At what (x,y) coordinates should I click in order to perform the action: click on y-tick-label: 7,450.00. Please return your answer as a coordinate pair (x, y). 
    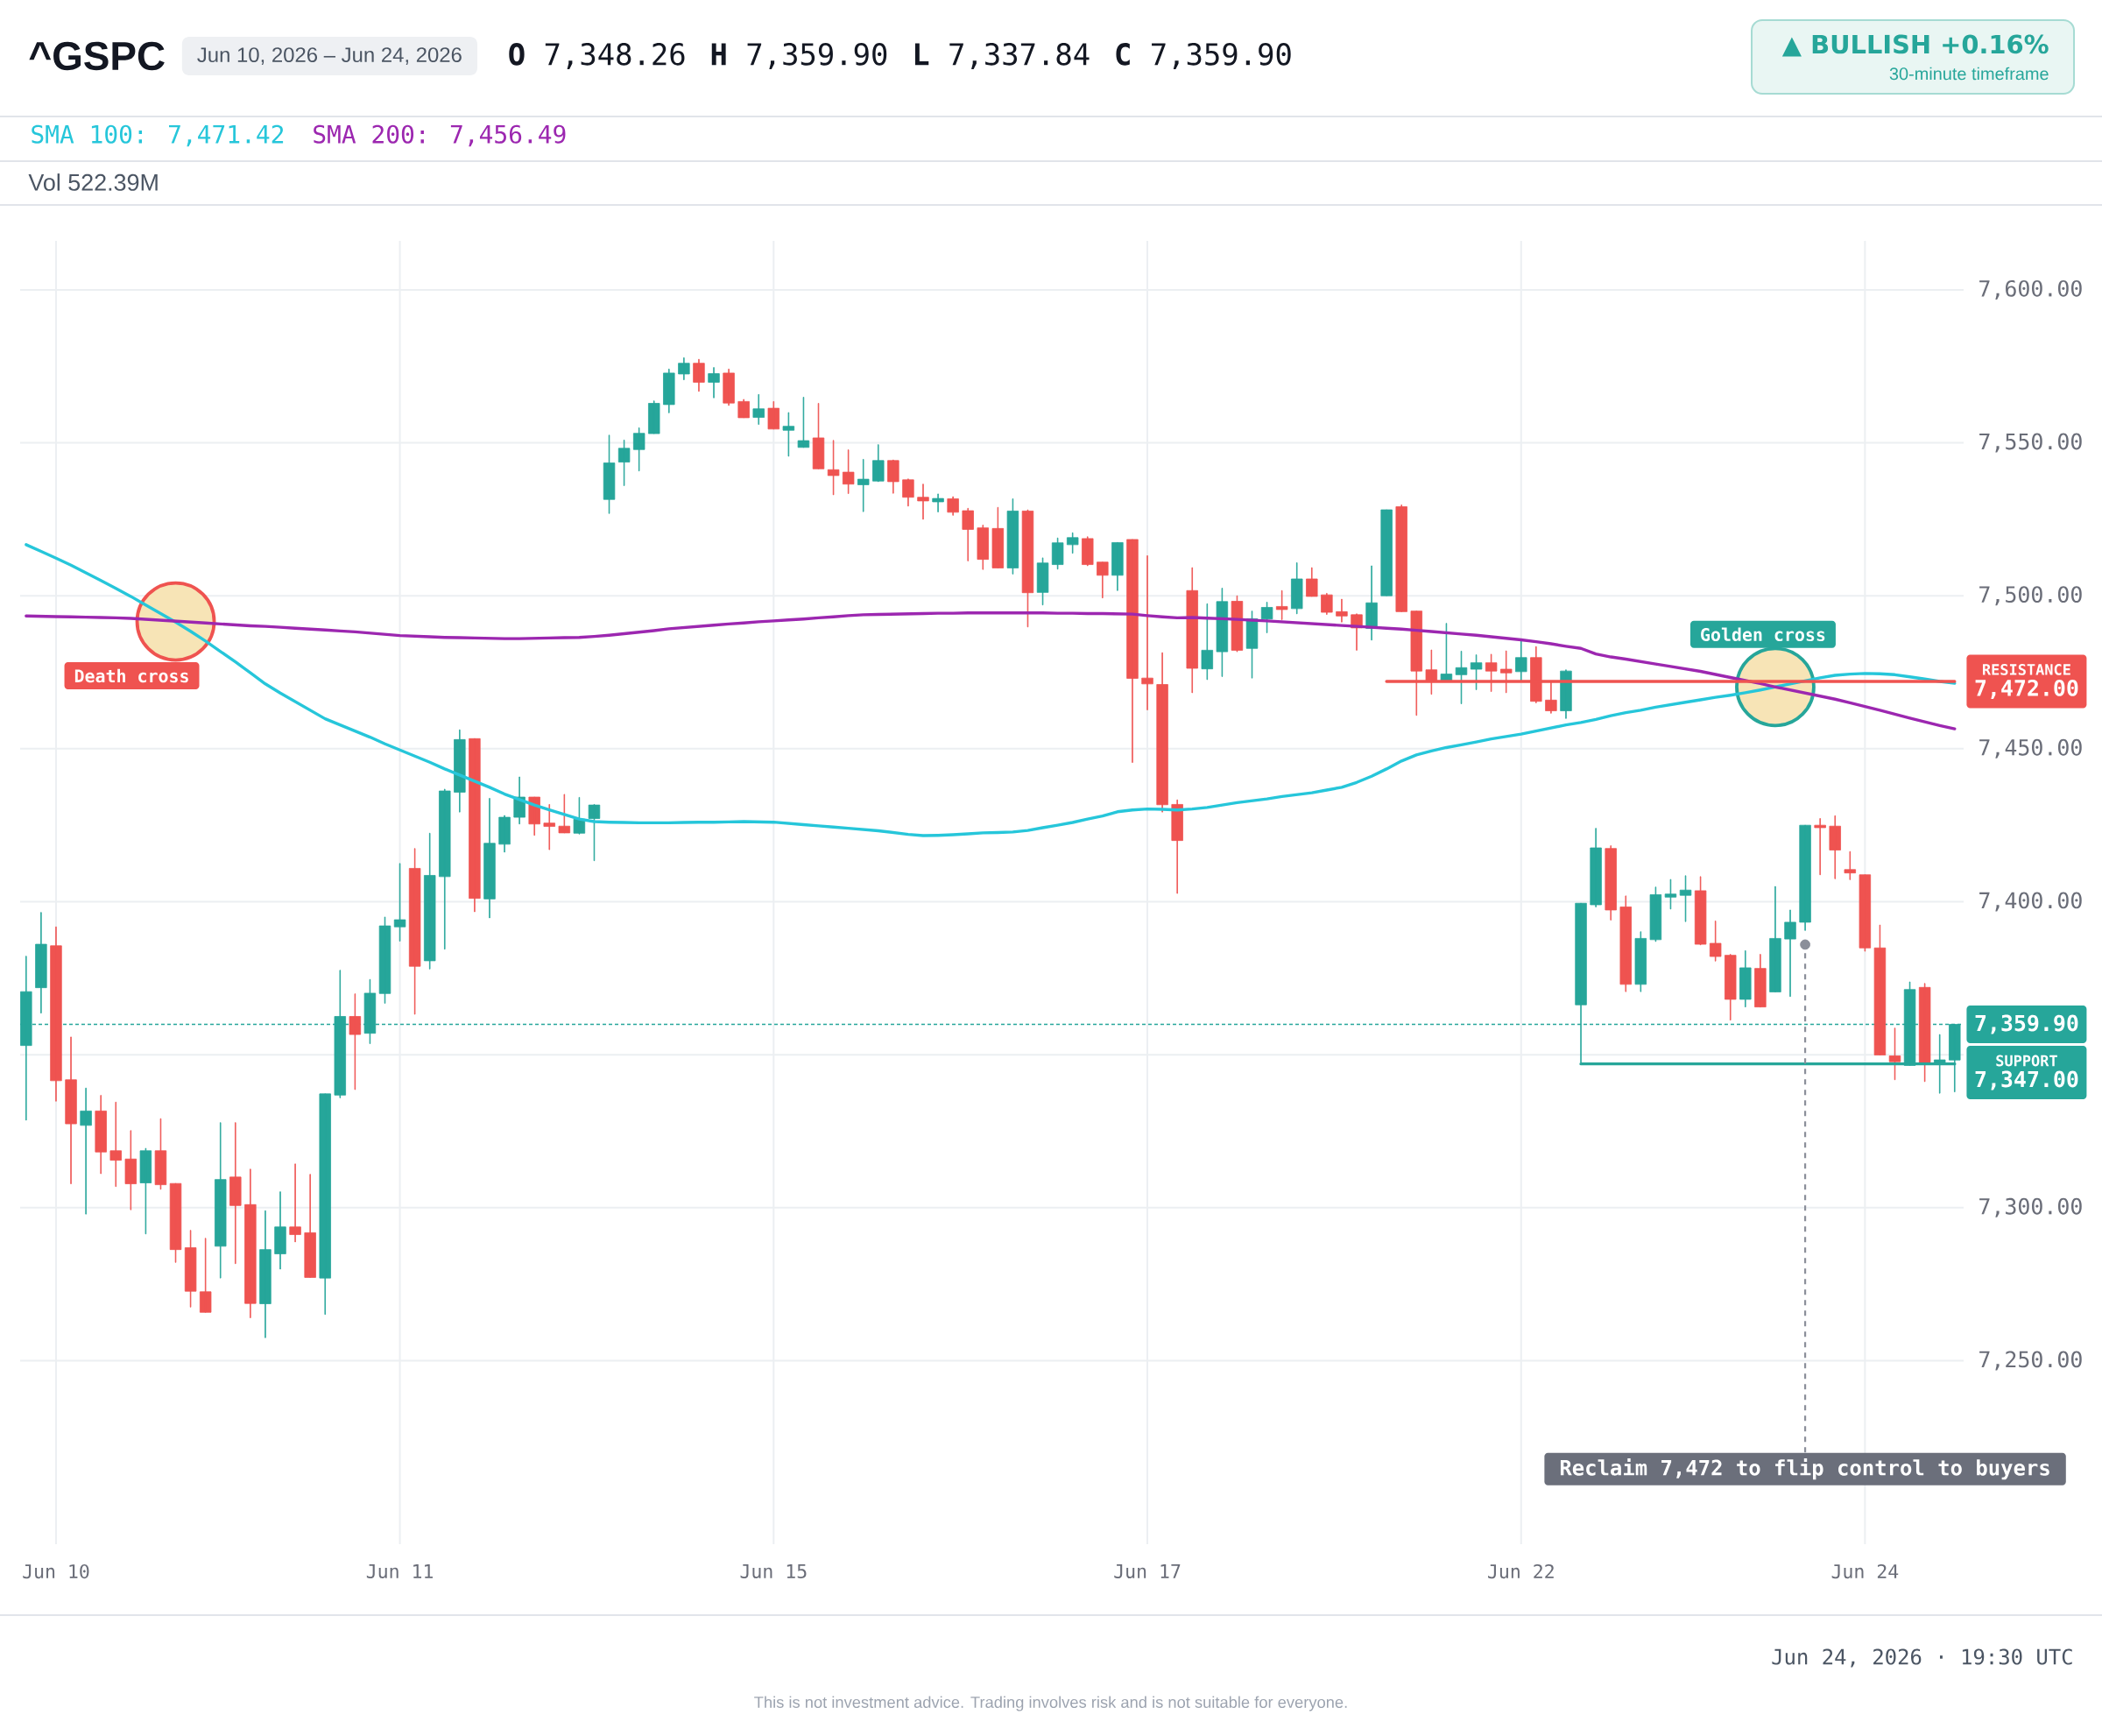
    Looking at the image, I should click on (2031, 748).